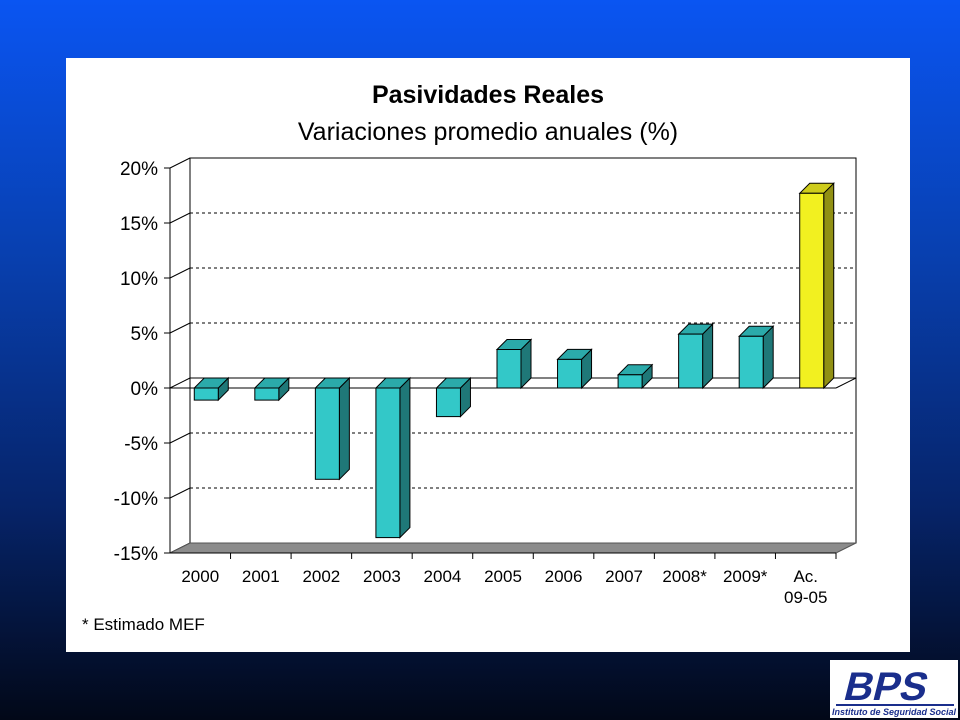 Image resolution: width=960 pixels, height=720 pixels. Describe the element at coordinates (443, 576) in the screenshot. I see `x-tick-label: 2004` at that location.